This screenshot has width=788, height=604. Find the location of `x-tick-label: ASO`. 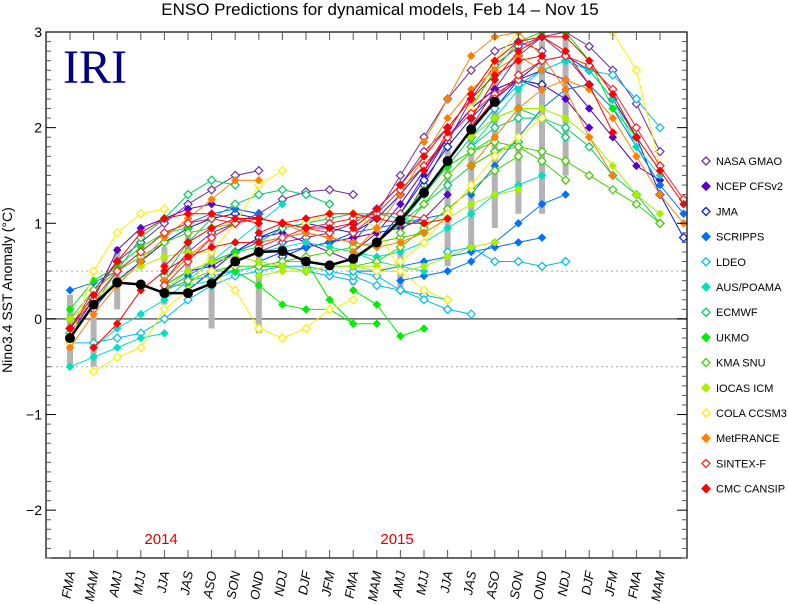

x-tick-label: ASO is located at coordinates (210, 585).